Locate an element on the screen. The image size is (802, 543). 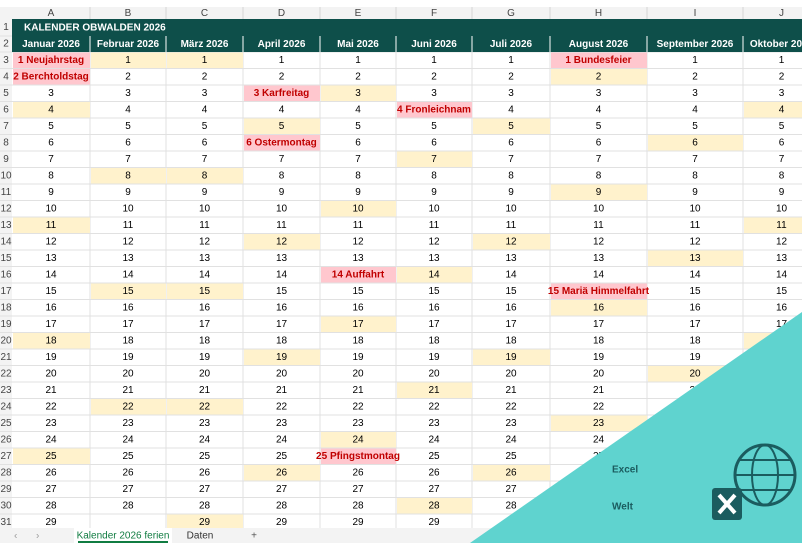
x-icon-mark is located at coordinates (727, 504).